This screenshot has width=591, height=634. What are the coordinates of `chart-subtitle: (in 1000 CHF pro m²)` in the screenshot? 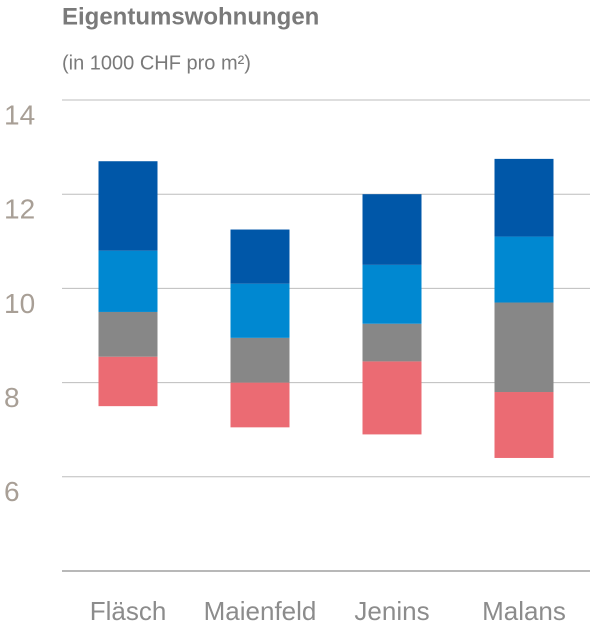 It's located at (156, 63).